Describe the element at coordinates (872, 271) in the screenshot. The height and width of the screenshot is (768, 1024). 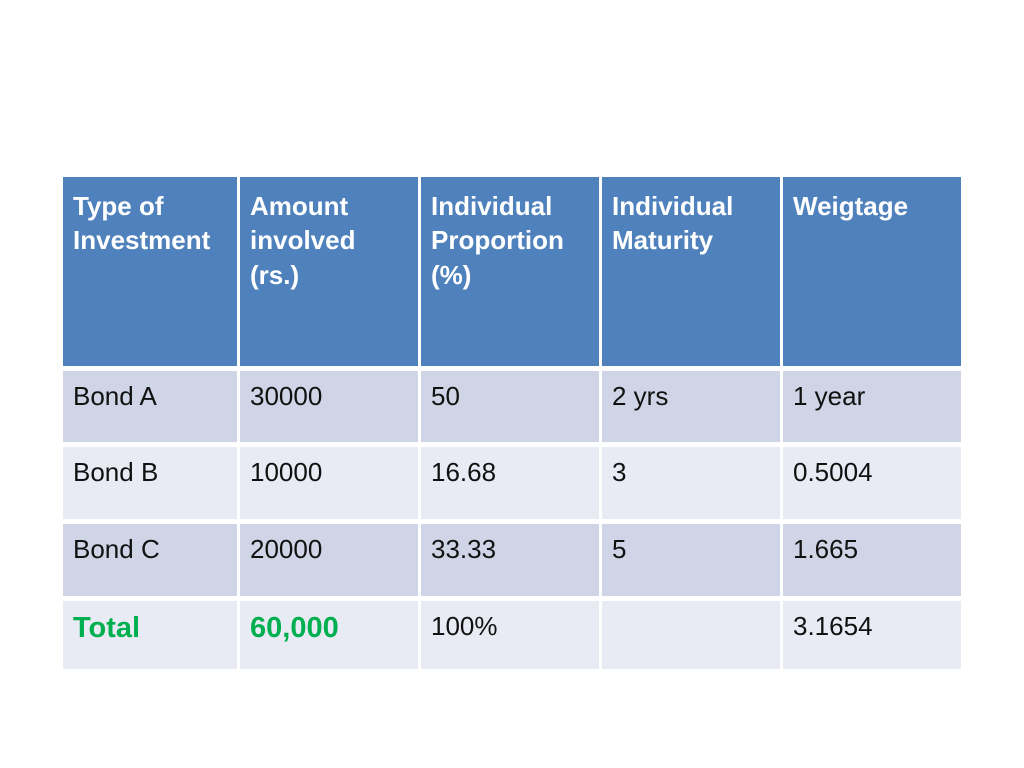
I see `header-cell-weightage: Weigtage` at that location.